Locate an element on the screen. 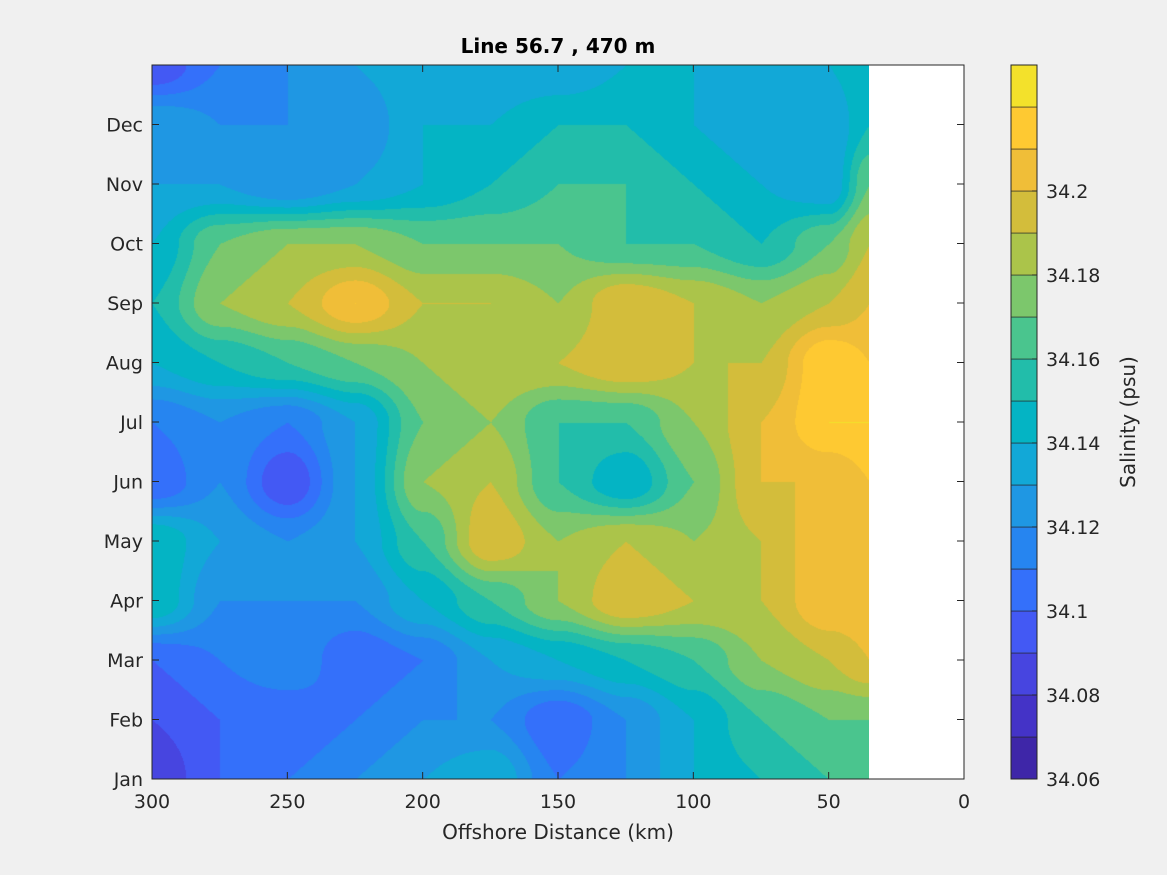  colorbar-tick-label: 34.16 is located at coordinates (1073, 360).